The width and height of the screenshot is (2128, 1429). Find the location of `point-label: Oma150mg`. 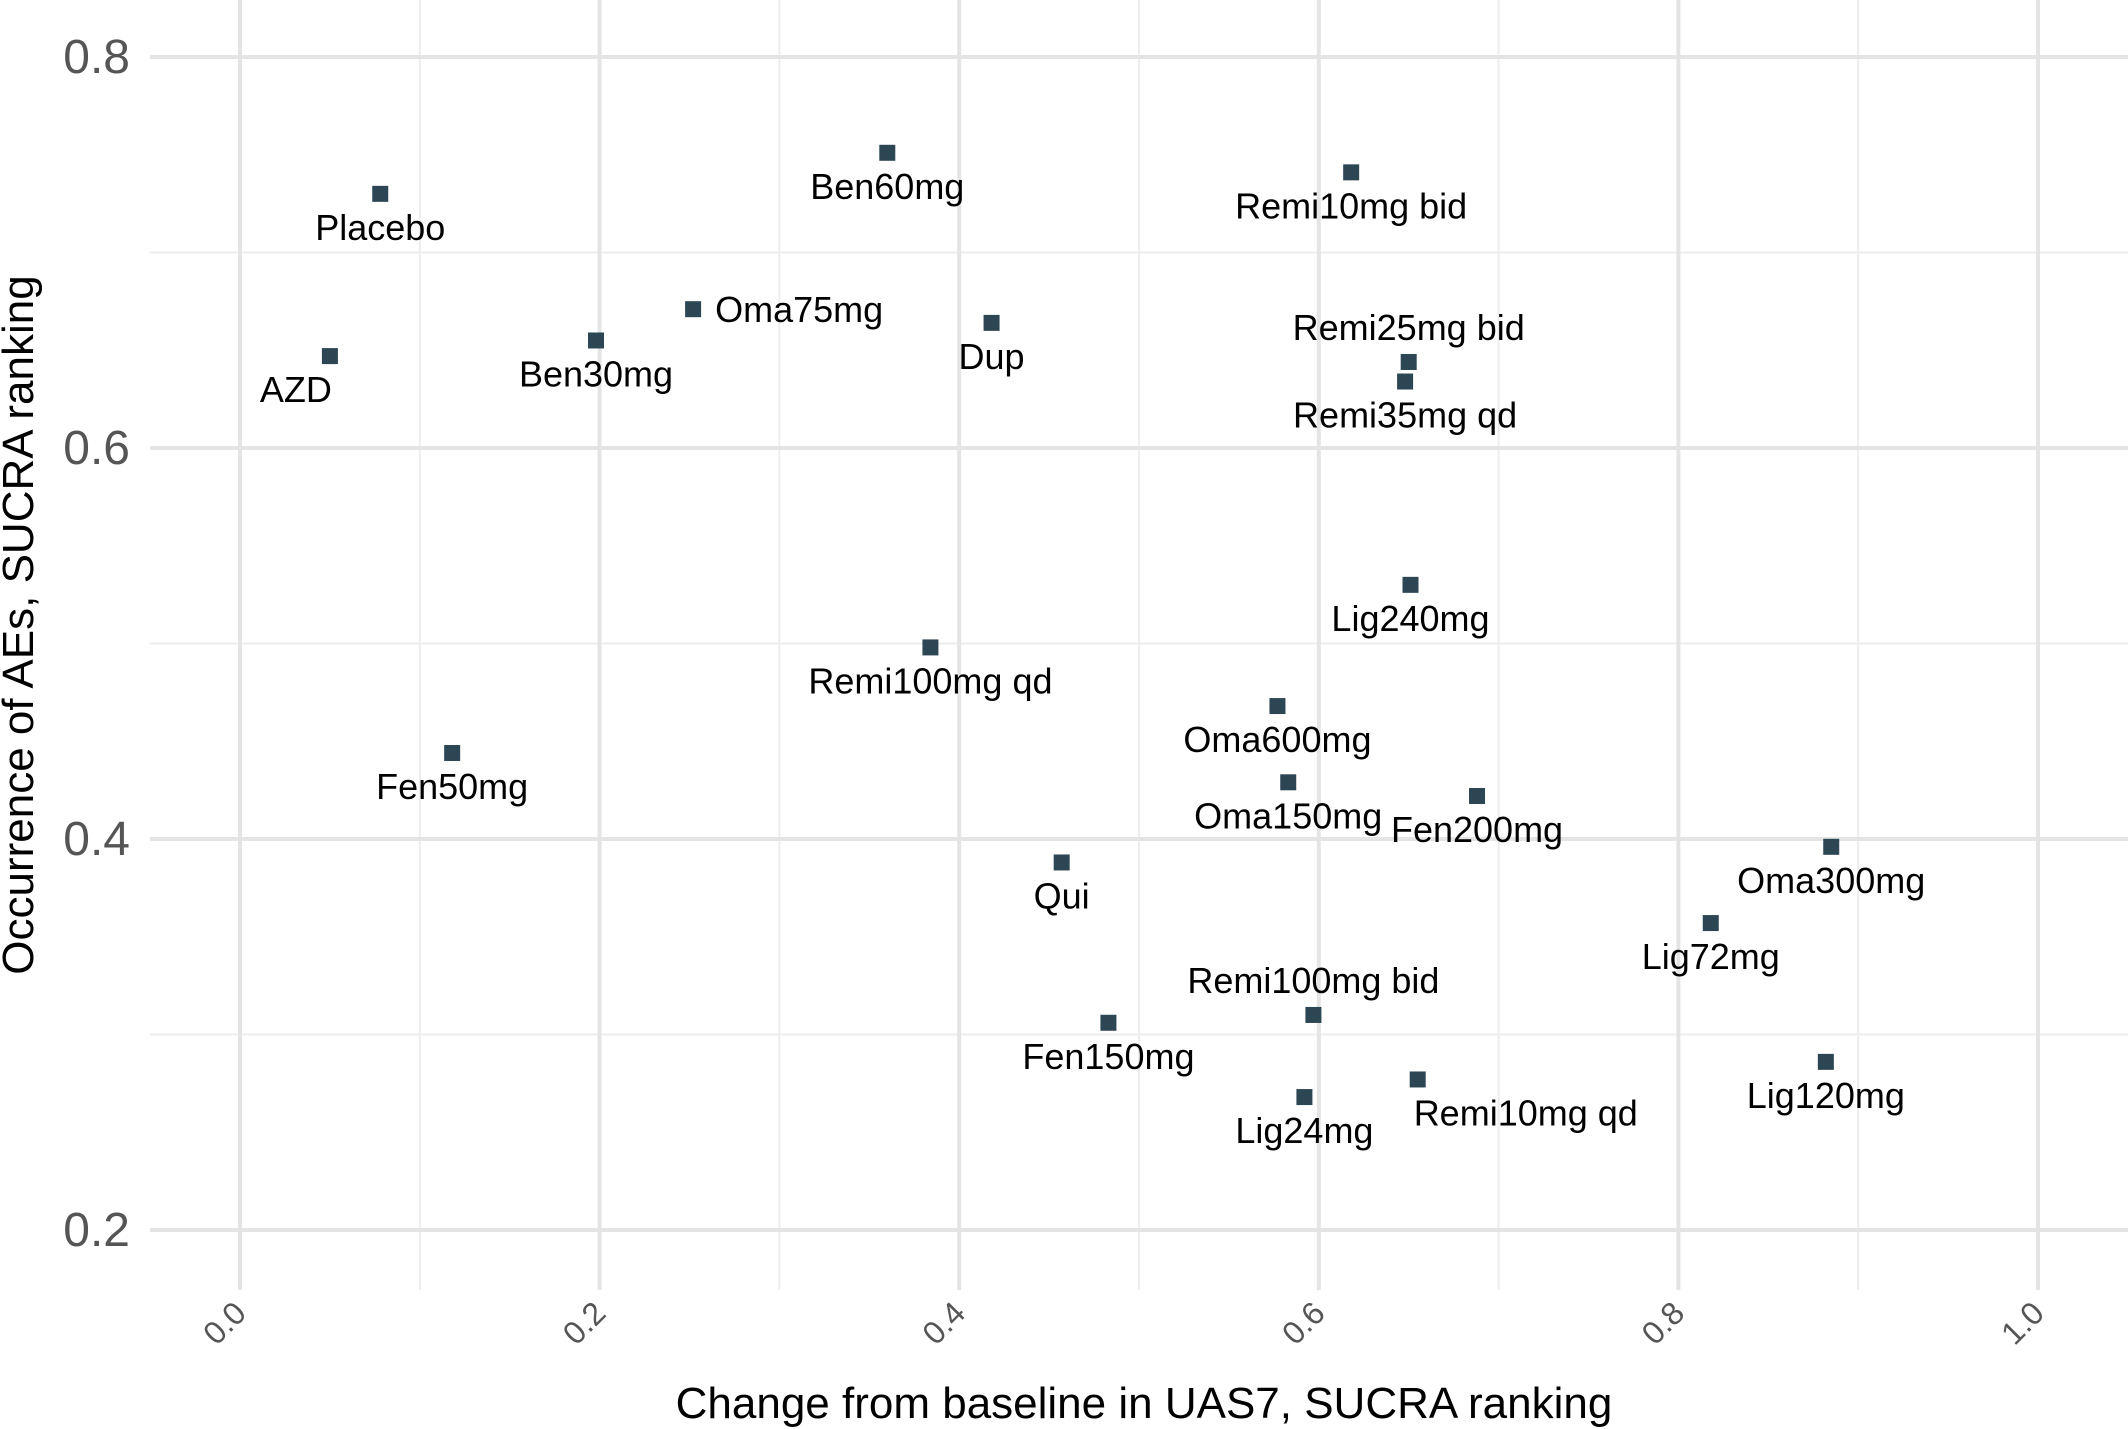

point-label: Oma150mg is located at coordinates (1288, 815).